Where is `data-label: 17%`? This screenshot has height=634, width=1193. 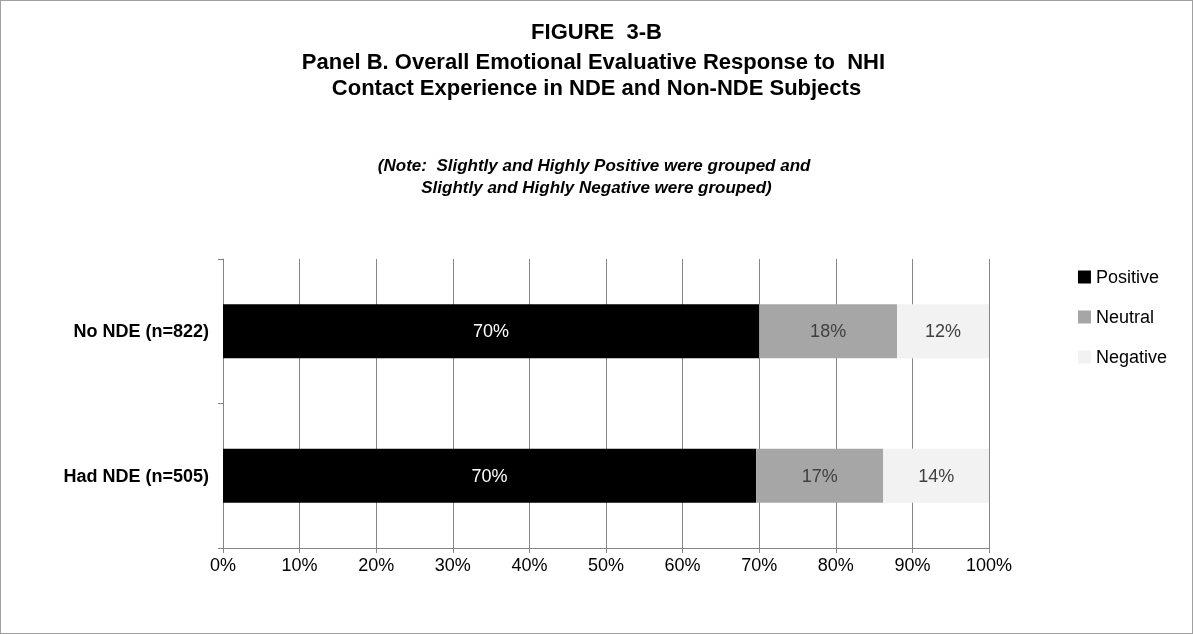 data-label: 17% is located at coordinates (819, 475).